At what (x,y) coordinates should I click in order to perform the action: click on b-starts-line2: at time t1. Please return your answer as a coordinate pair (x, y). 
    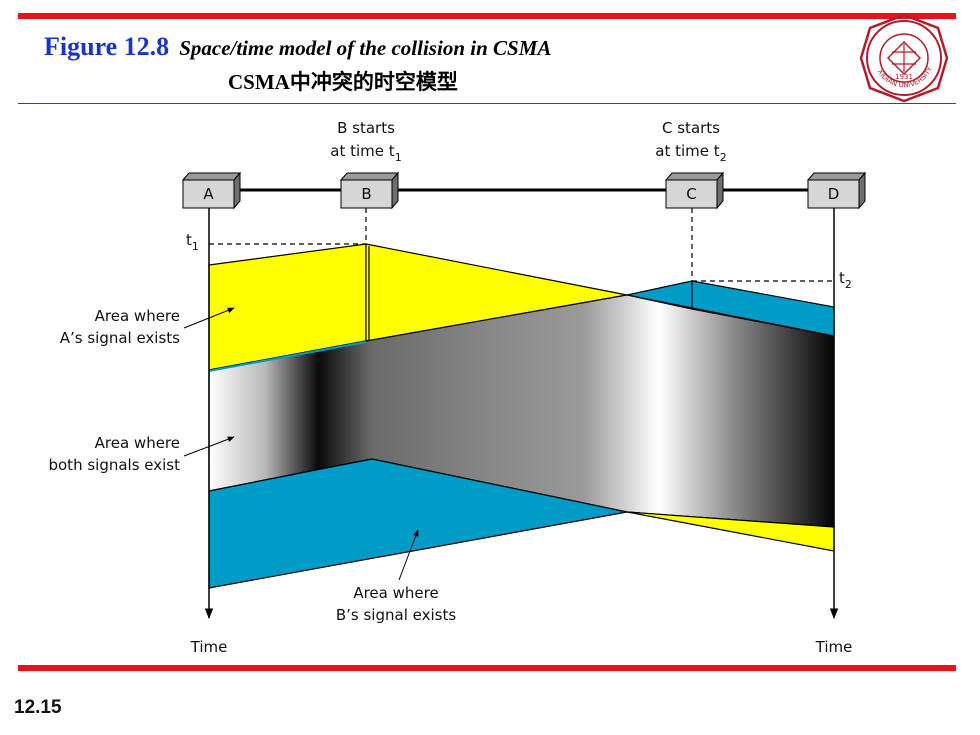
    Looking at the image, I should click on (365, 153).